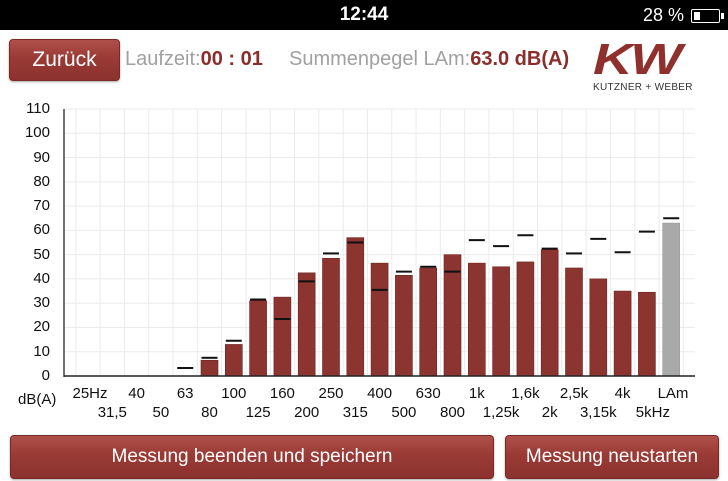 The width and height of the screenshot is (728, 481). Describe the element at coordinates (452, 412) in the screenshot. I see `x-tick-label: 800` at that location.